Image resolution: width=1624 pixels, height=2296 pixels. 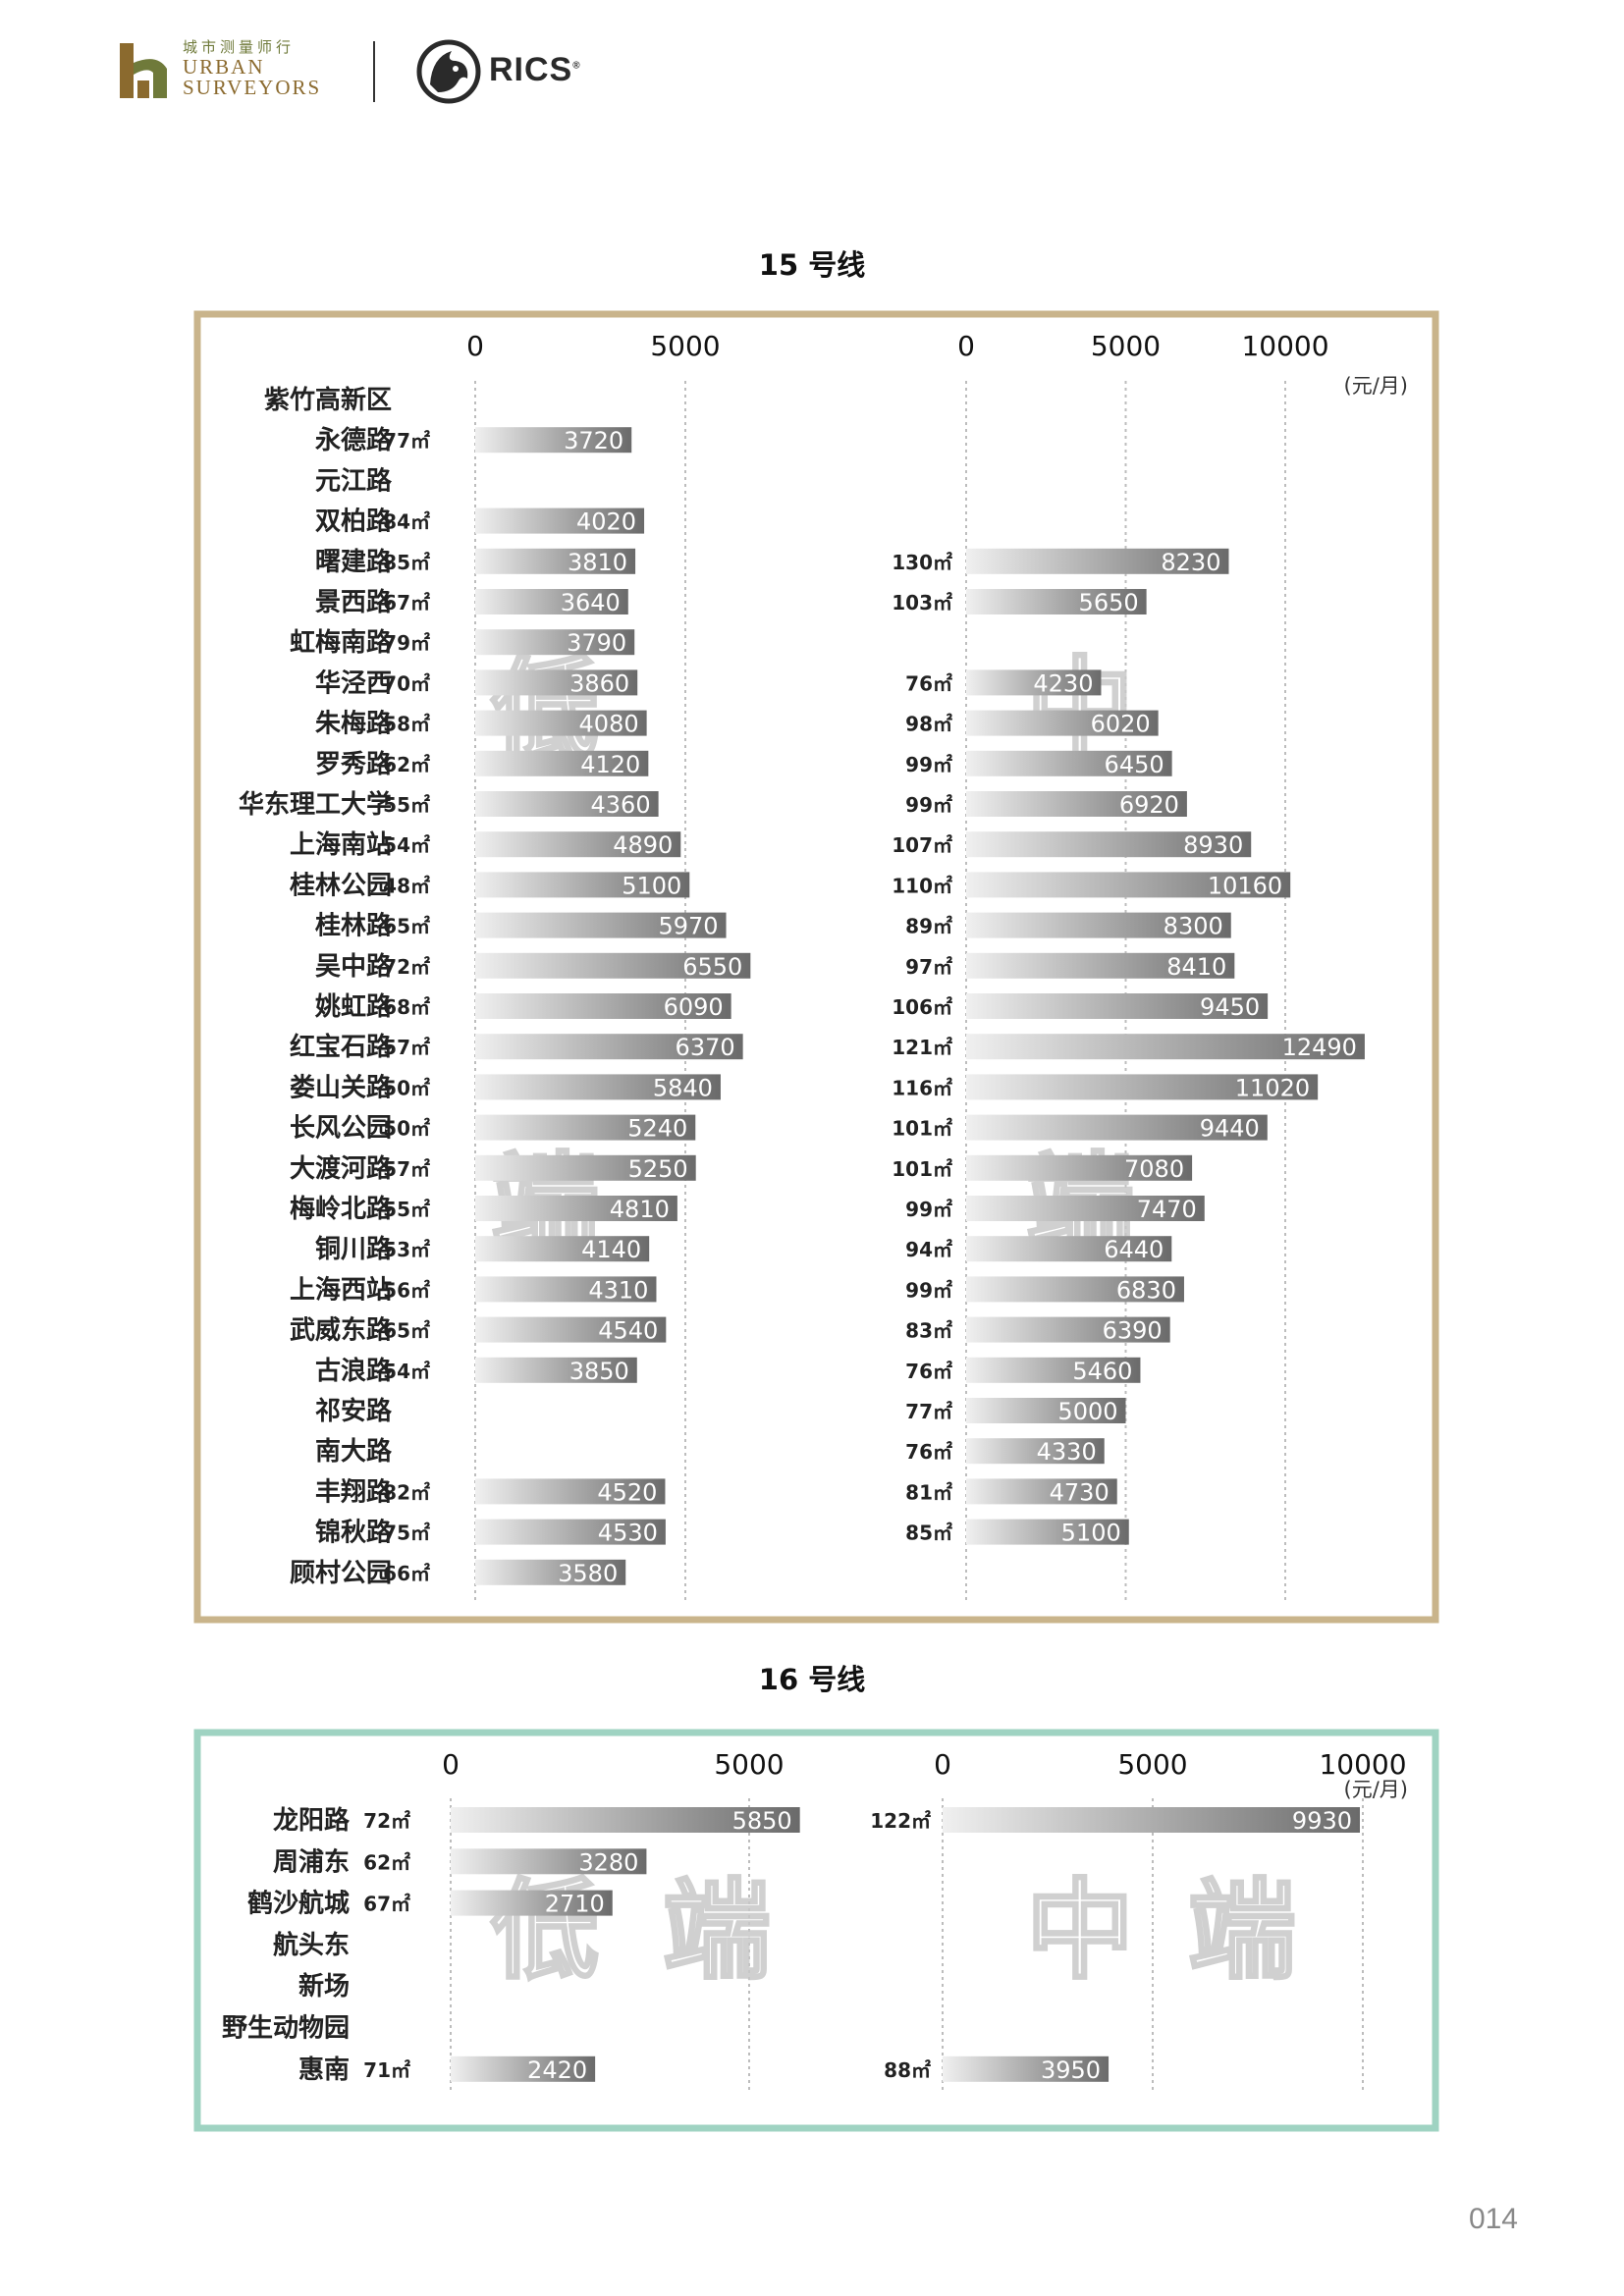 I want to click on left-area-label: 54㎡, so click(x=406, y=845).